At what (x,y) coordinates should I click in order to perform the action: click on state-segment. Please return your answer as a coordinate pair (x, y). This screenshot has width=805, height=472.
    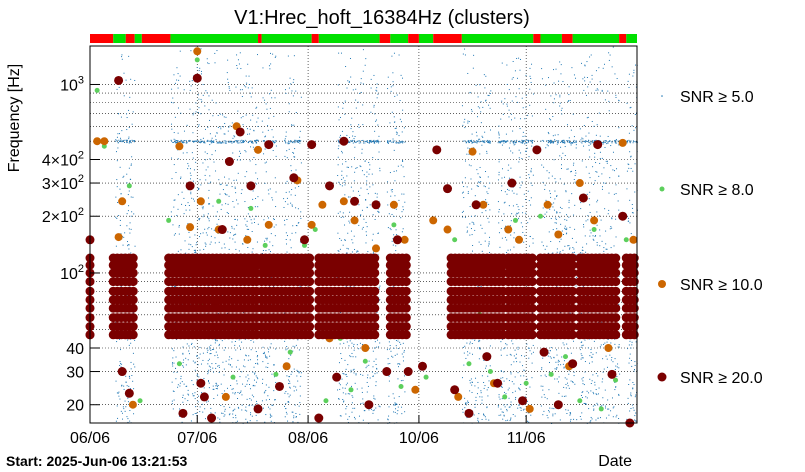
    Looking at the image, I should click on (567, 38).